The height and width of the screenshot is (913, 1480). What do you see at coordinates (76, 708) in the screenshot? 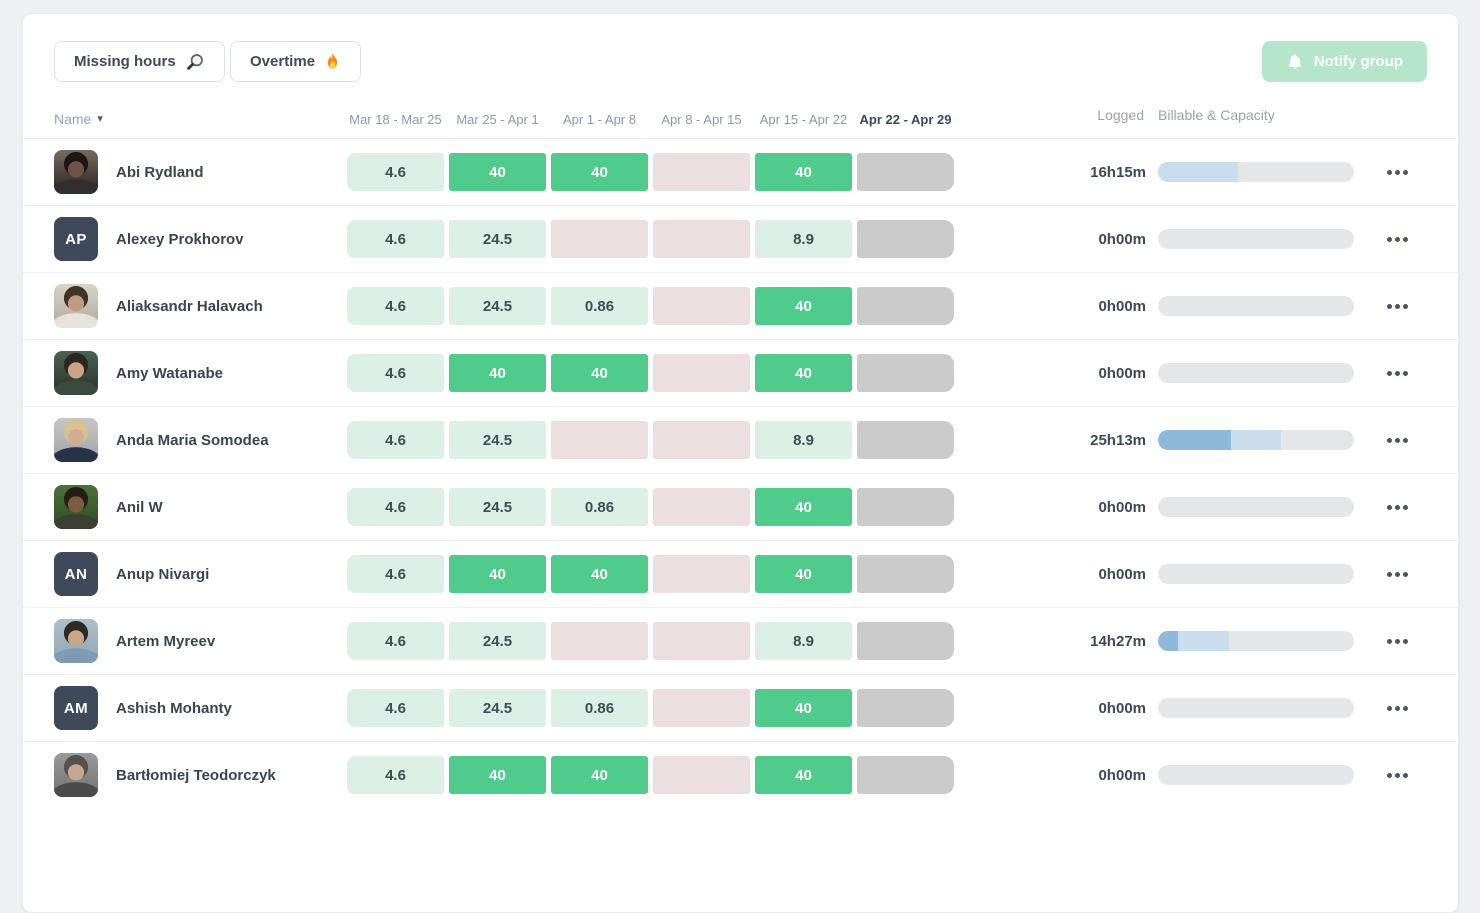
I see `avatar-initials: AM` at bounding box center [76, 708].